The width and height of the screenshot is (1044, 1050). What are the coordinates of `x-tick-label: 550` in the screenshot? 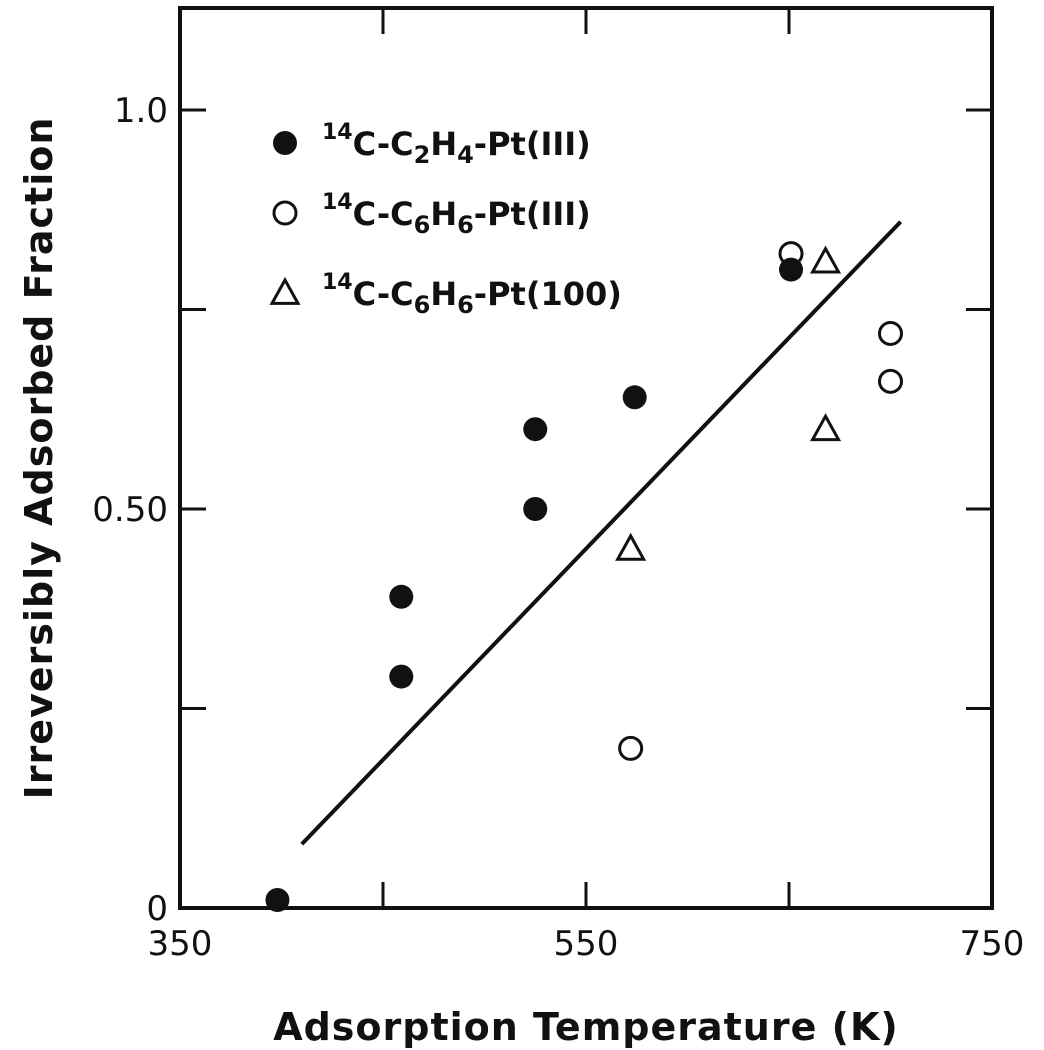 It's located at (586, 944).